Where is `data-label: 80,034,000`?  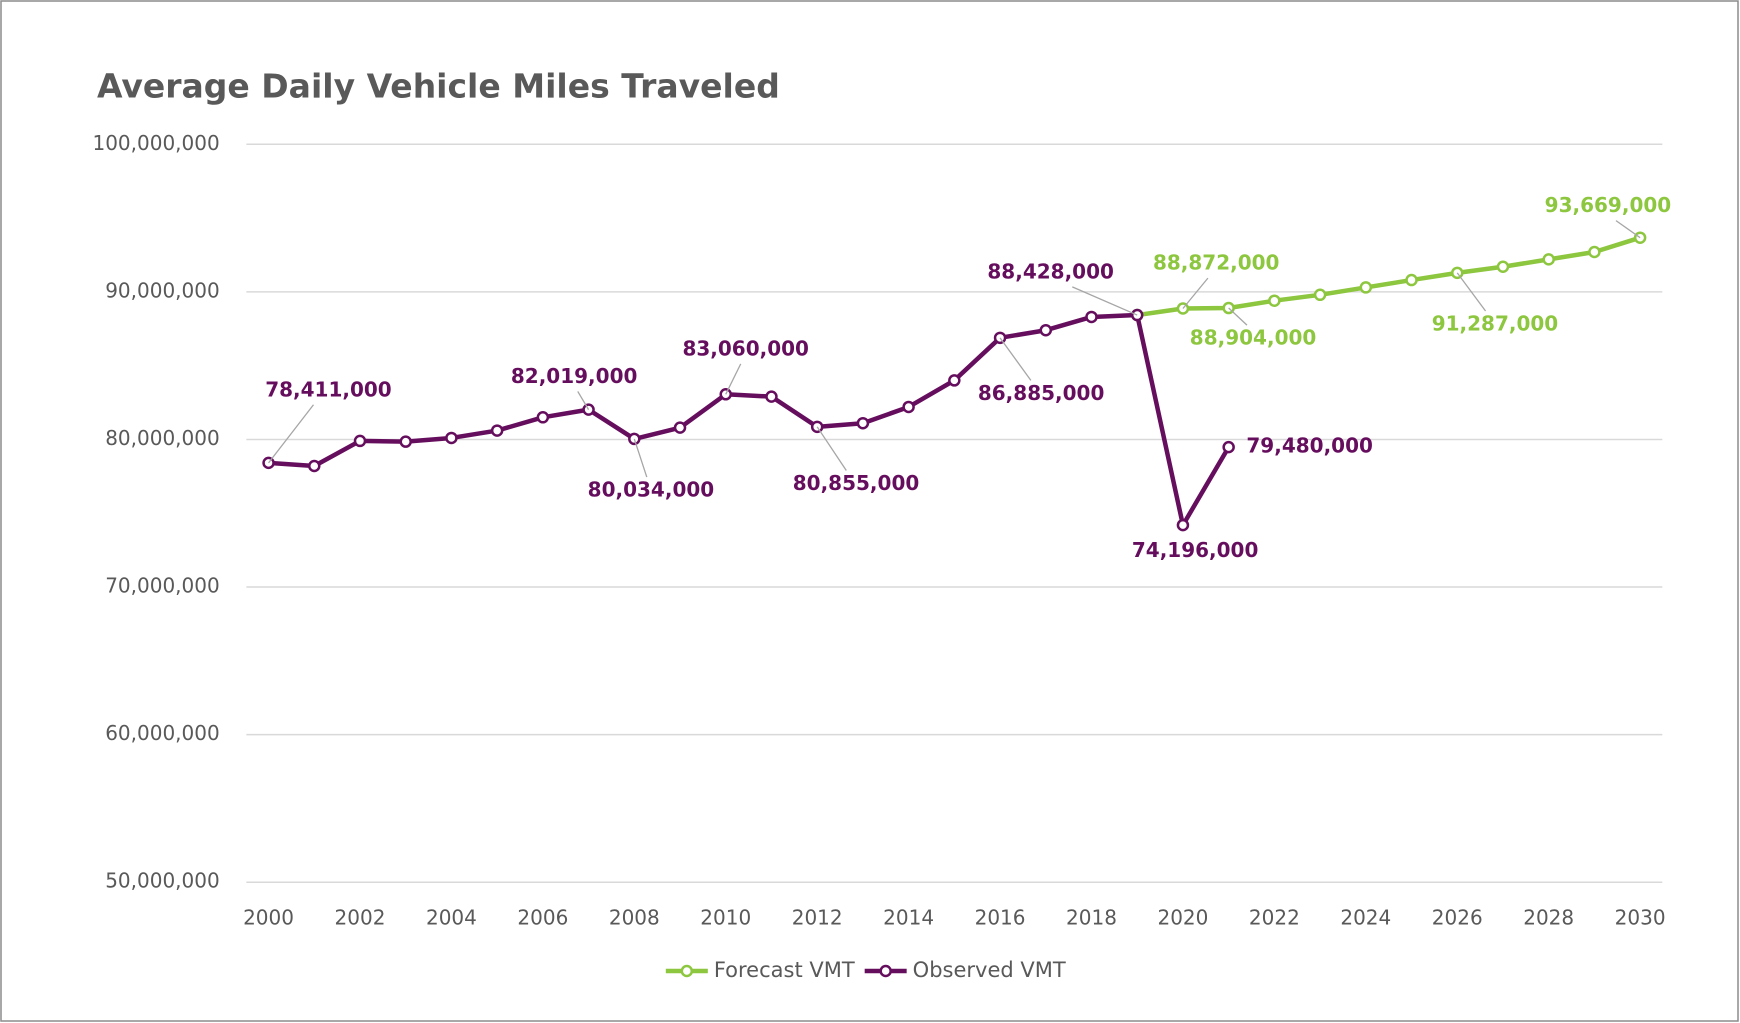
data-label: 80,034,000 is located at coordinates (651, 490).